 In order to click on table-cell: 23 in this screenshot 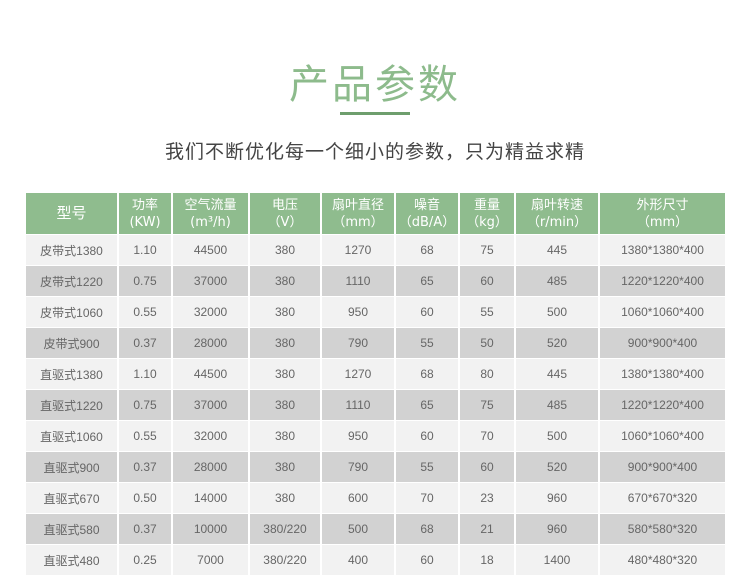, I will do `click(487, 498)`.